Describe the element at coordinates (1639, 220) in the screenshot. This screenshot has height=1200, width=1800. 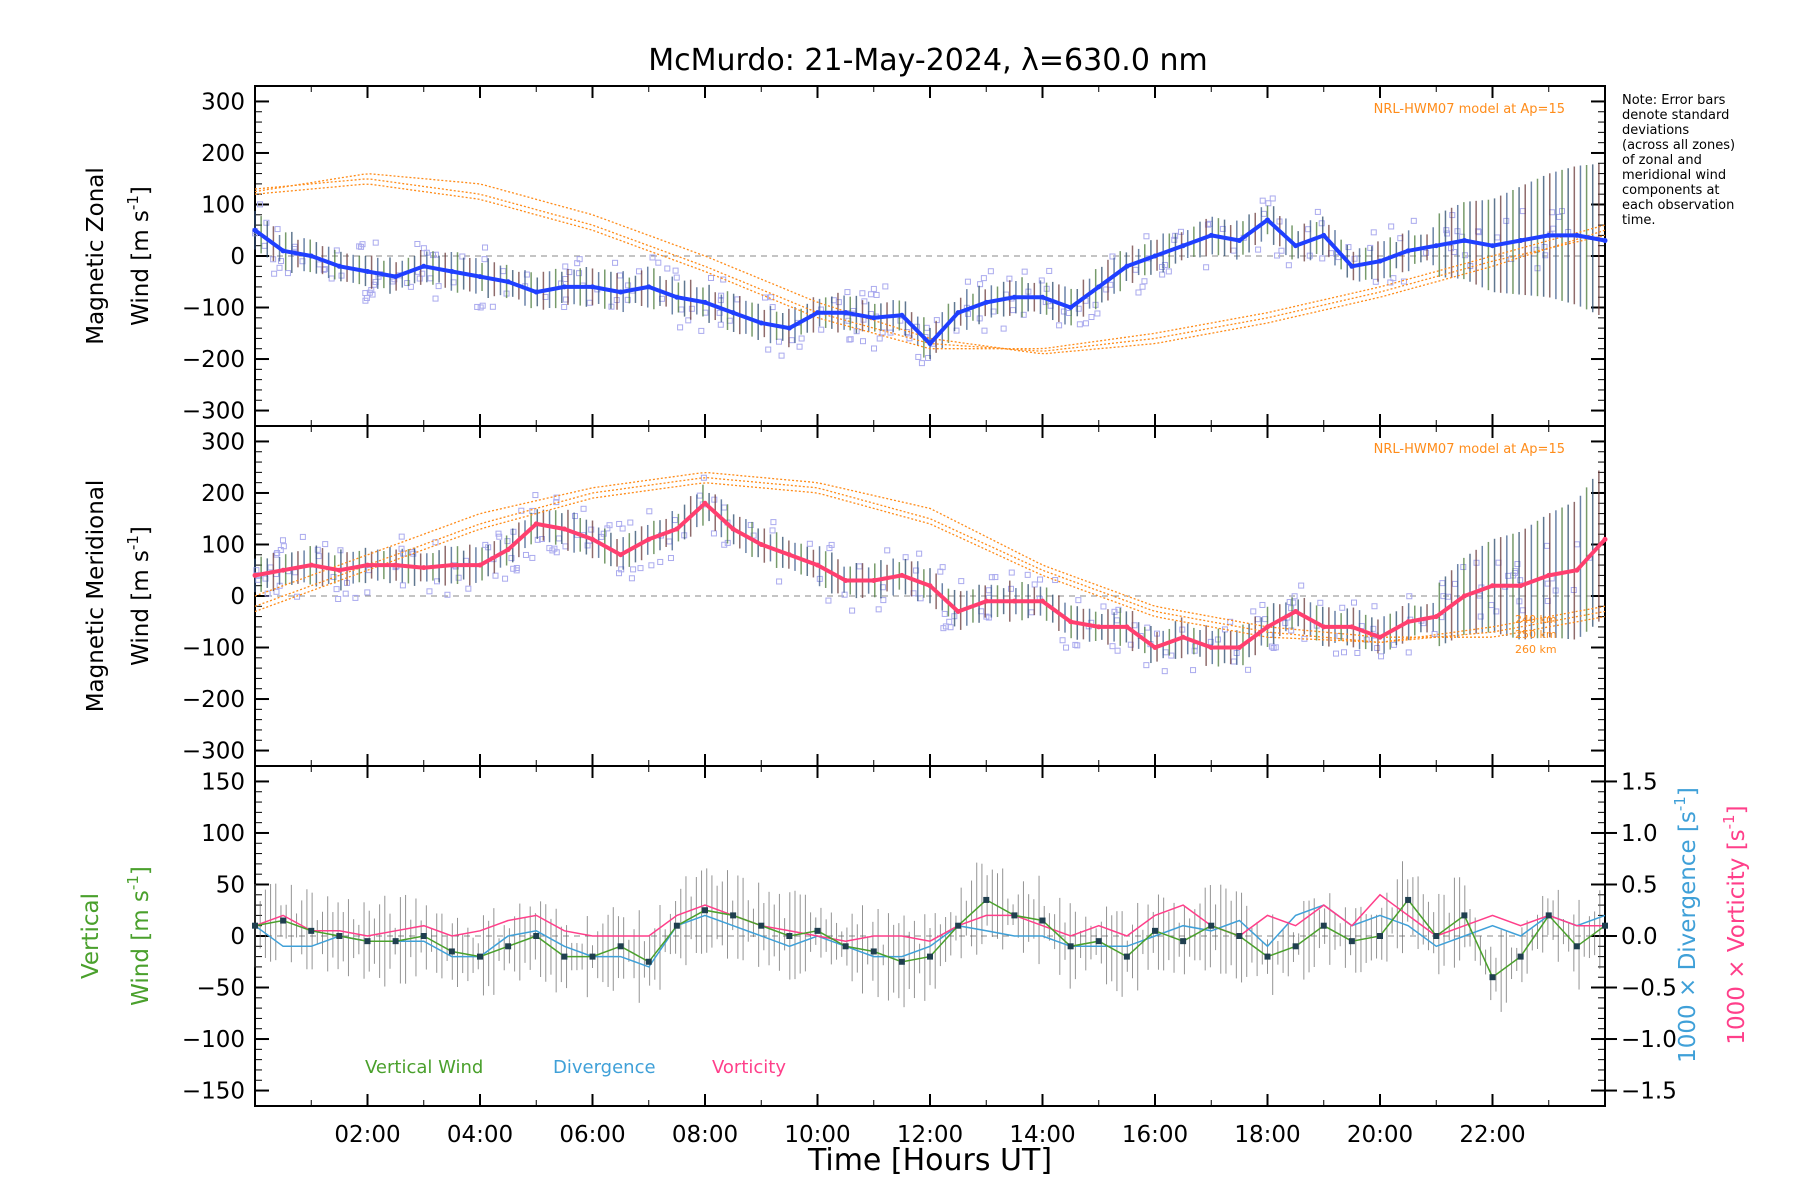
I see `note-line: time.` at that location.